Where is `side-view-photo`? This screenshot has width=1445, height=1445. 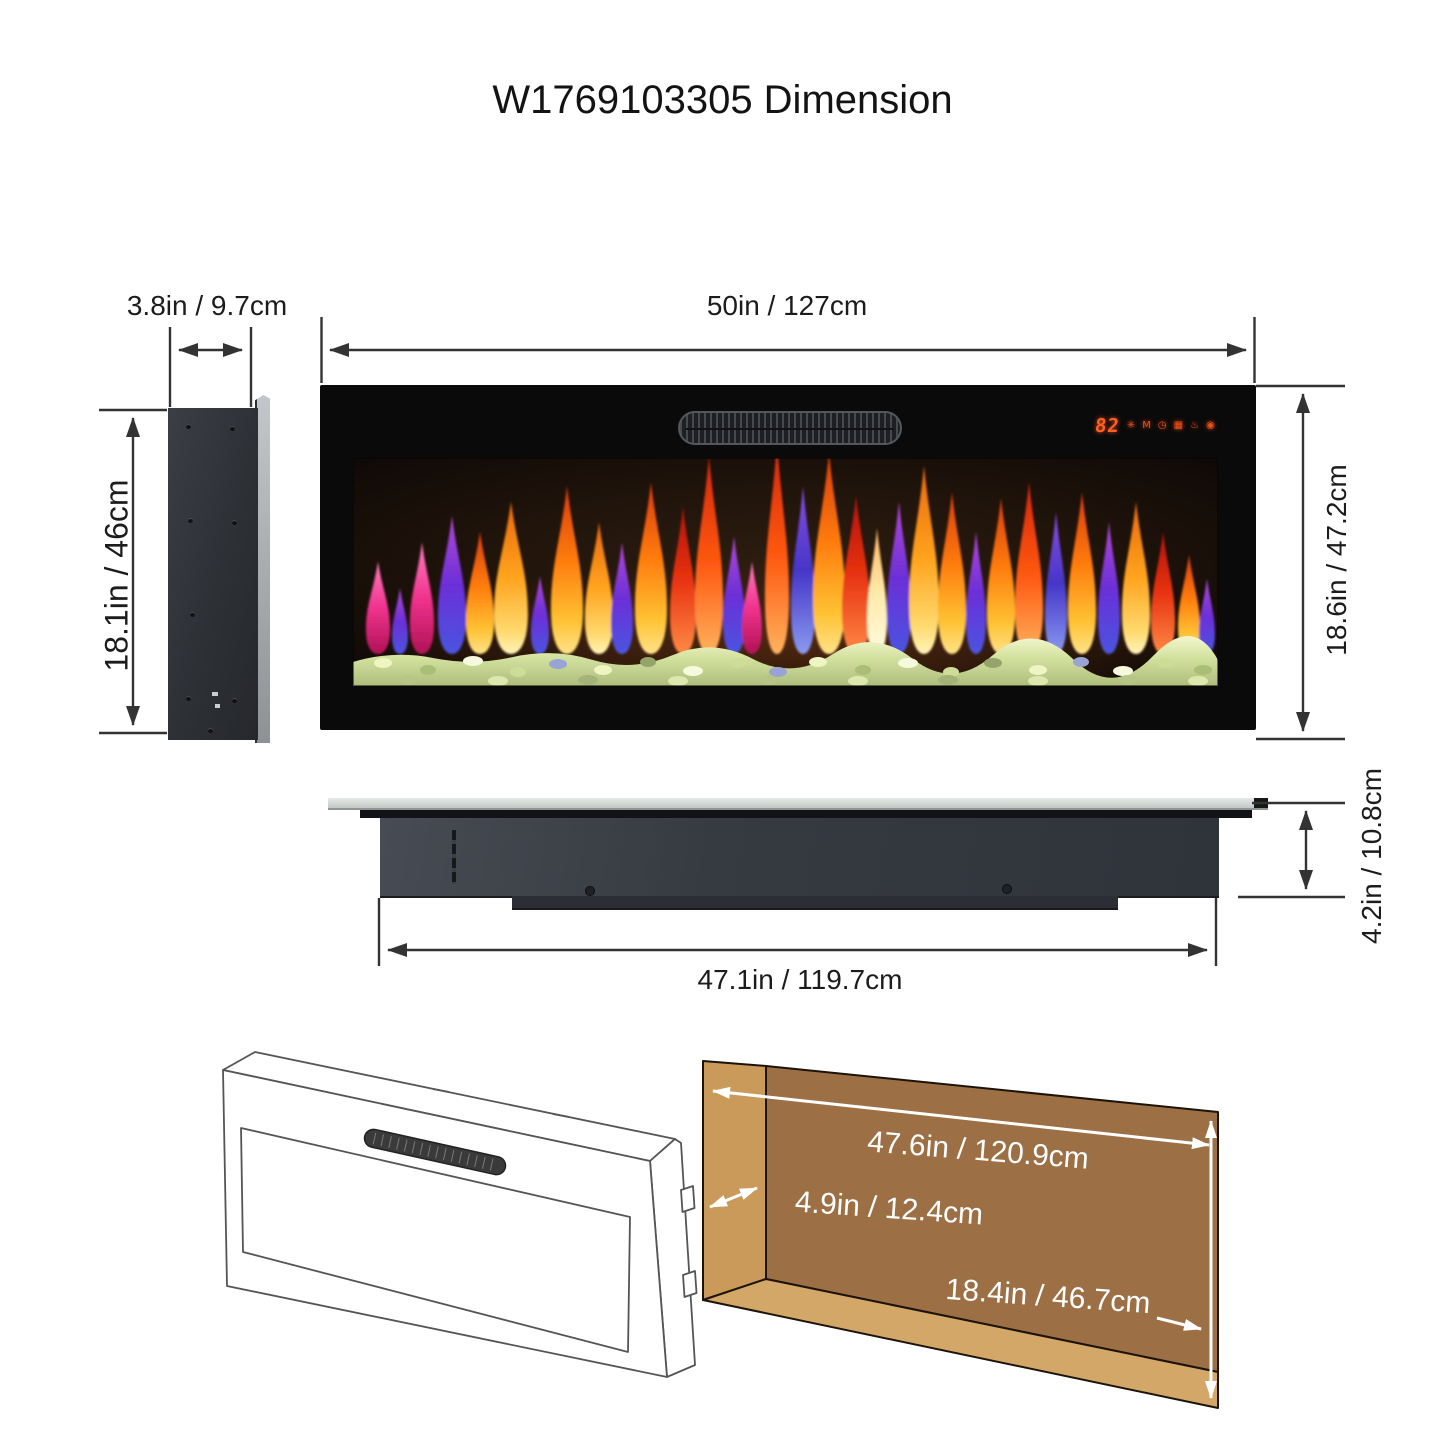 side-view-photo is located at coordinates (213, 574).